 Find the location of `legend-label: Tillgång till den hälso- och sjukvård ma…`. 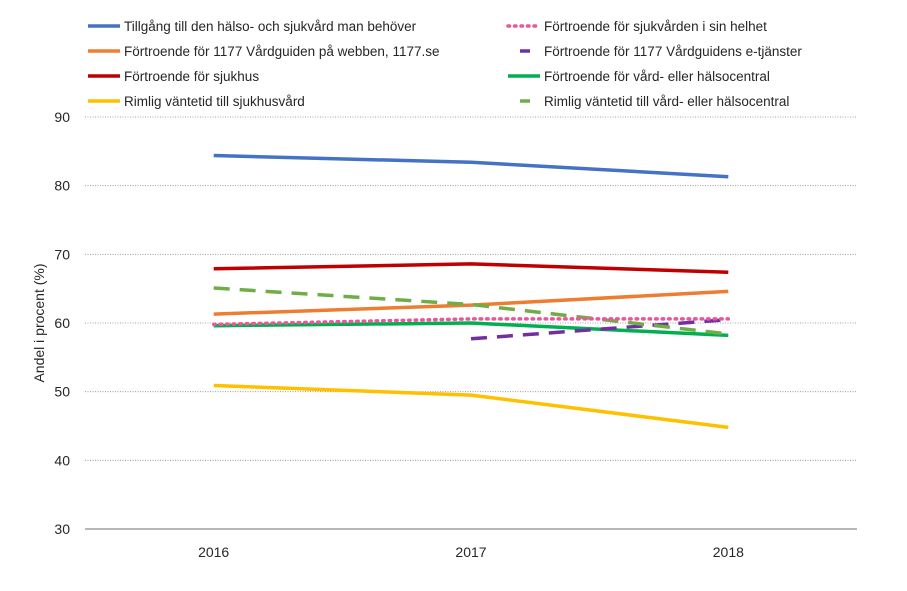

legend-label: Tillgång till den hälso- och sjukvård ma… is located at coordinates (270, 26).